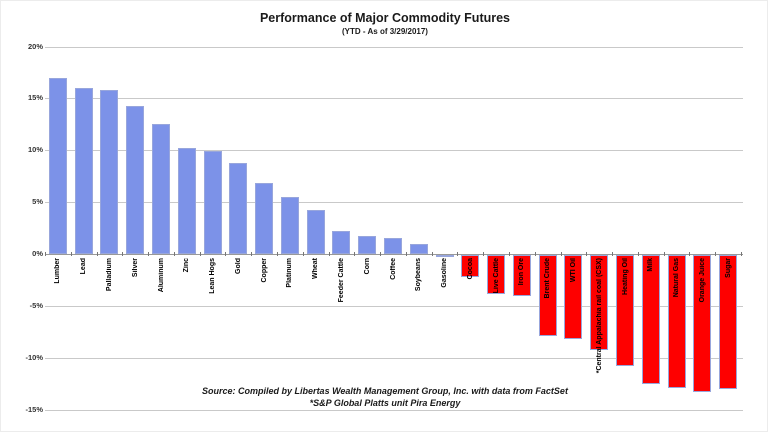  I want to click on bar-lead, so click(83, 171).